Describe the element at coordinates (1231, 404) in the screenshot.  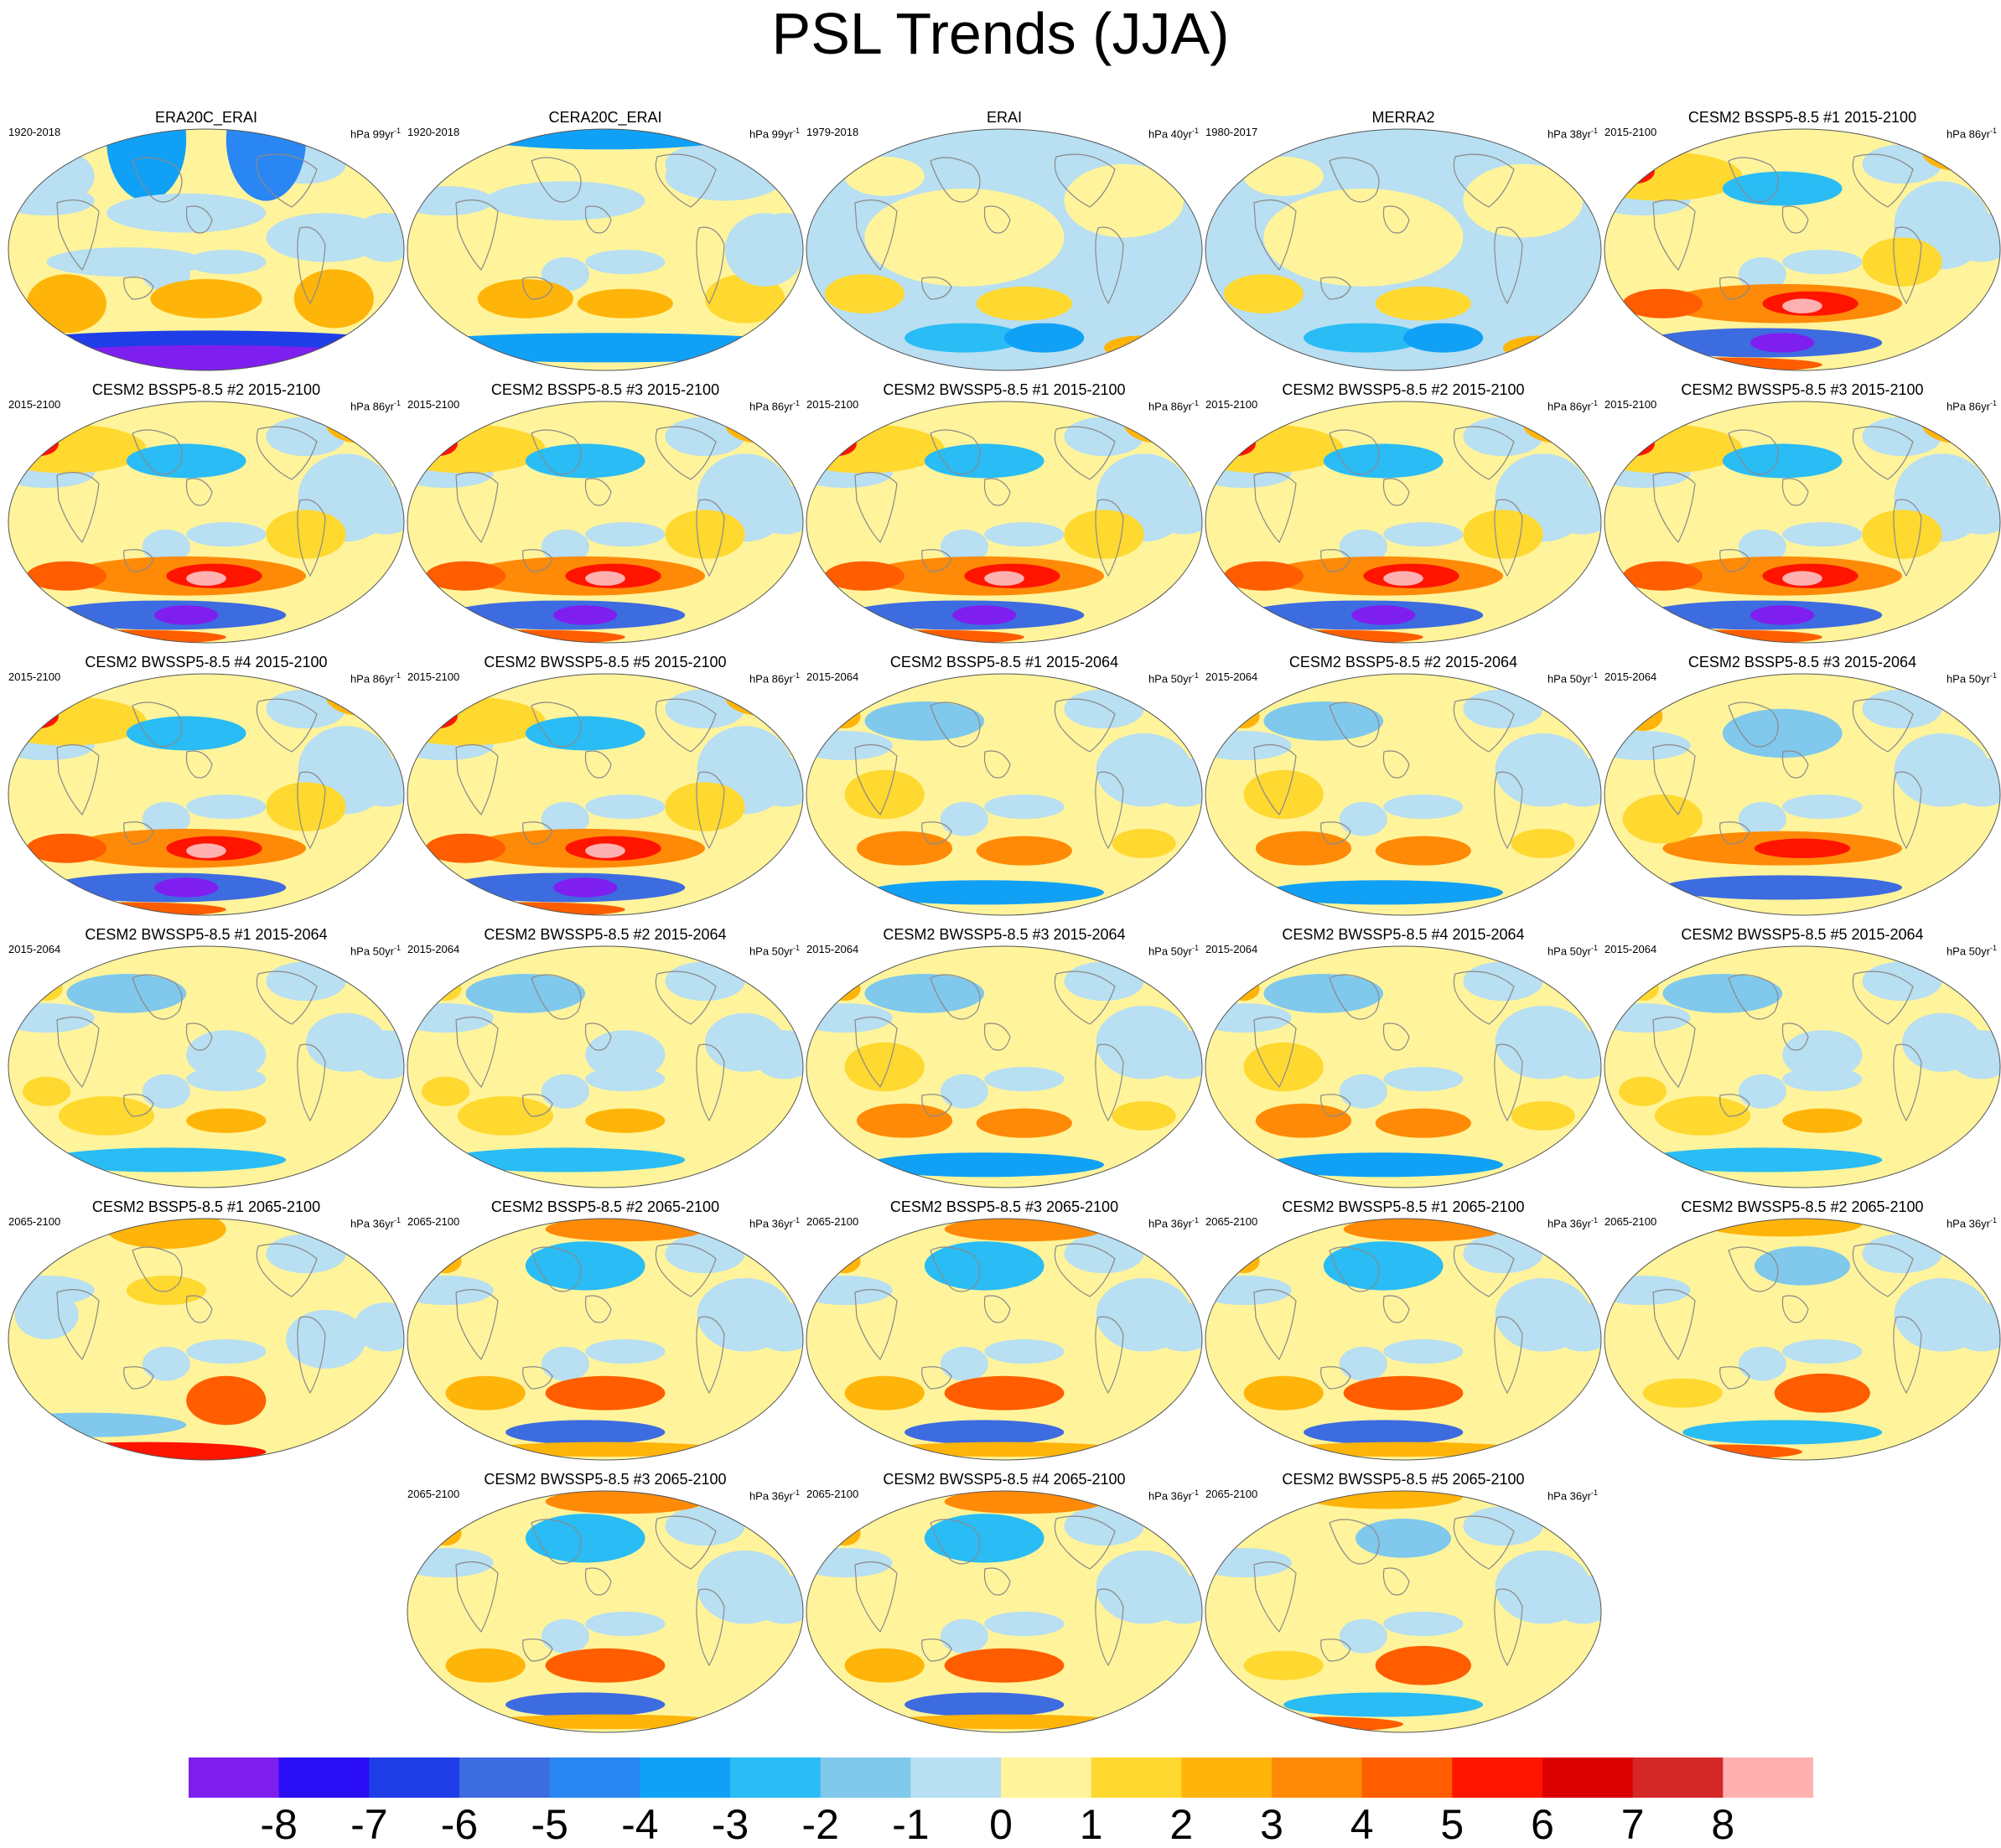
I see `panel-period: 2015-2100` at that location.